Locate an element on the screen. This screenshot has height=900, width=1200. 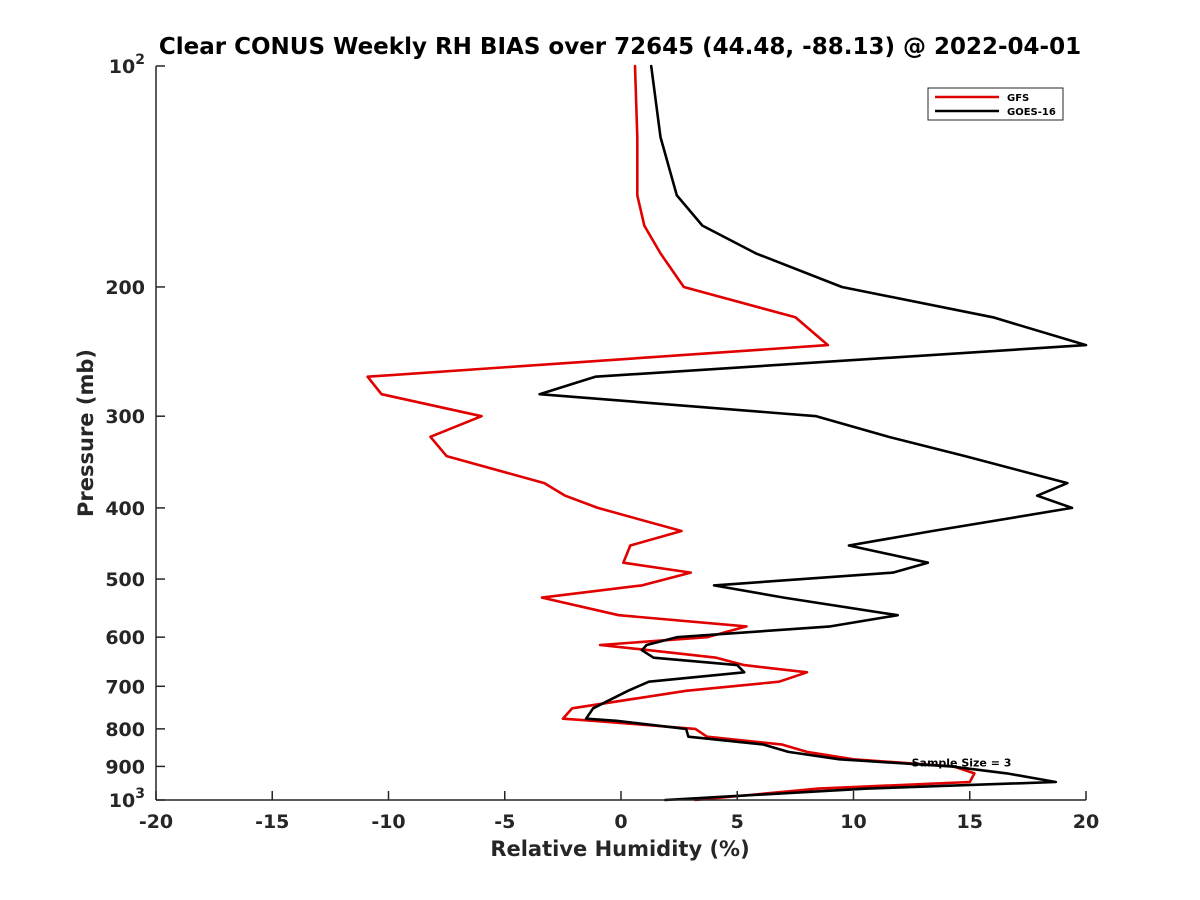
x-tick-label: -20 is located at coordinates (156, 822).